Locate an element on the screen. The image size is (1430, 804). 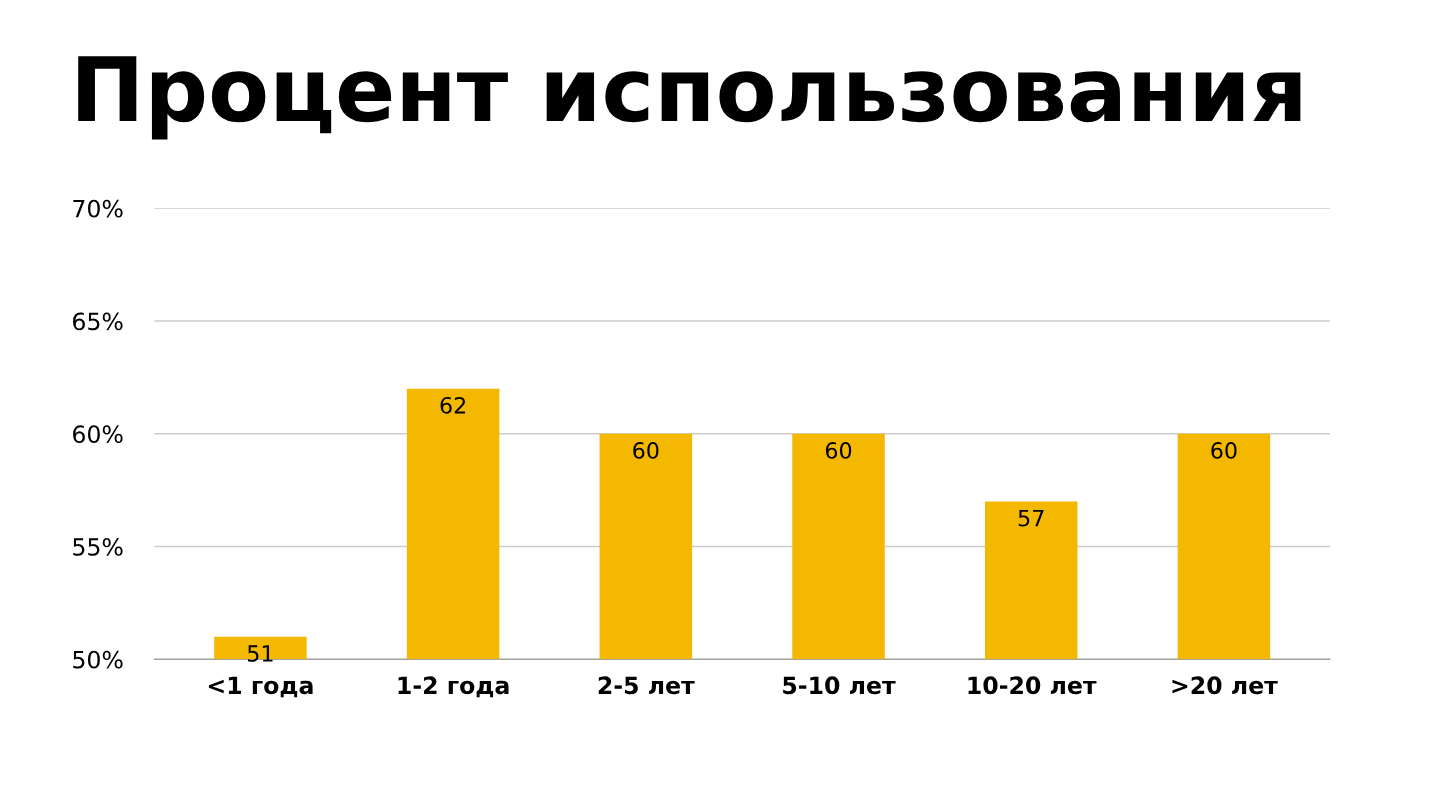
y-tick-label: 65% is located at coordinates (98, 321).